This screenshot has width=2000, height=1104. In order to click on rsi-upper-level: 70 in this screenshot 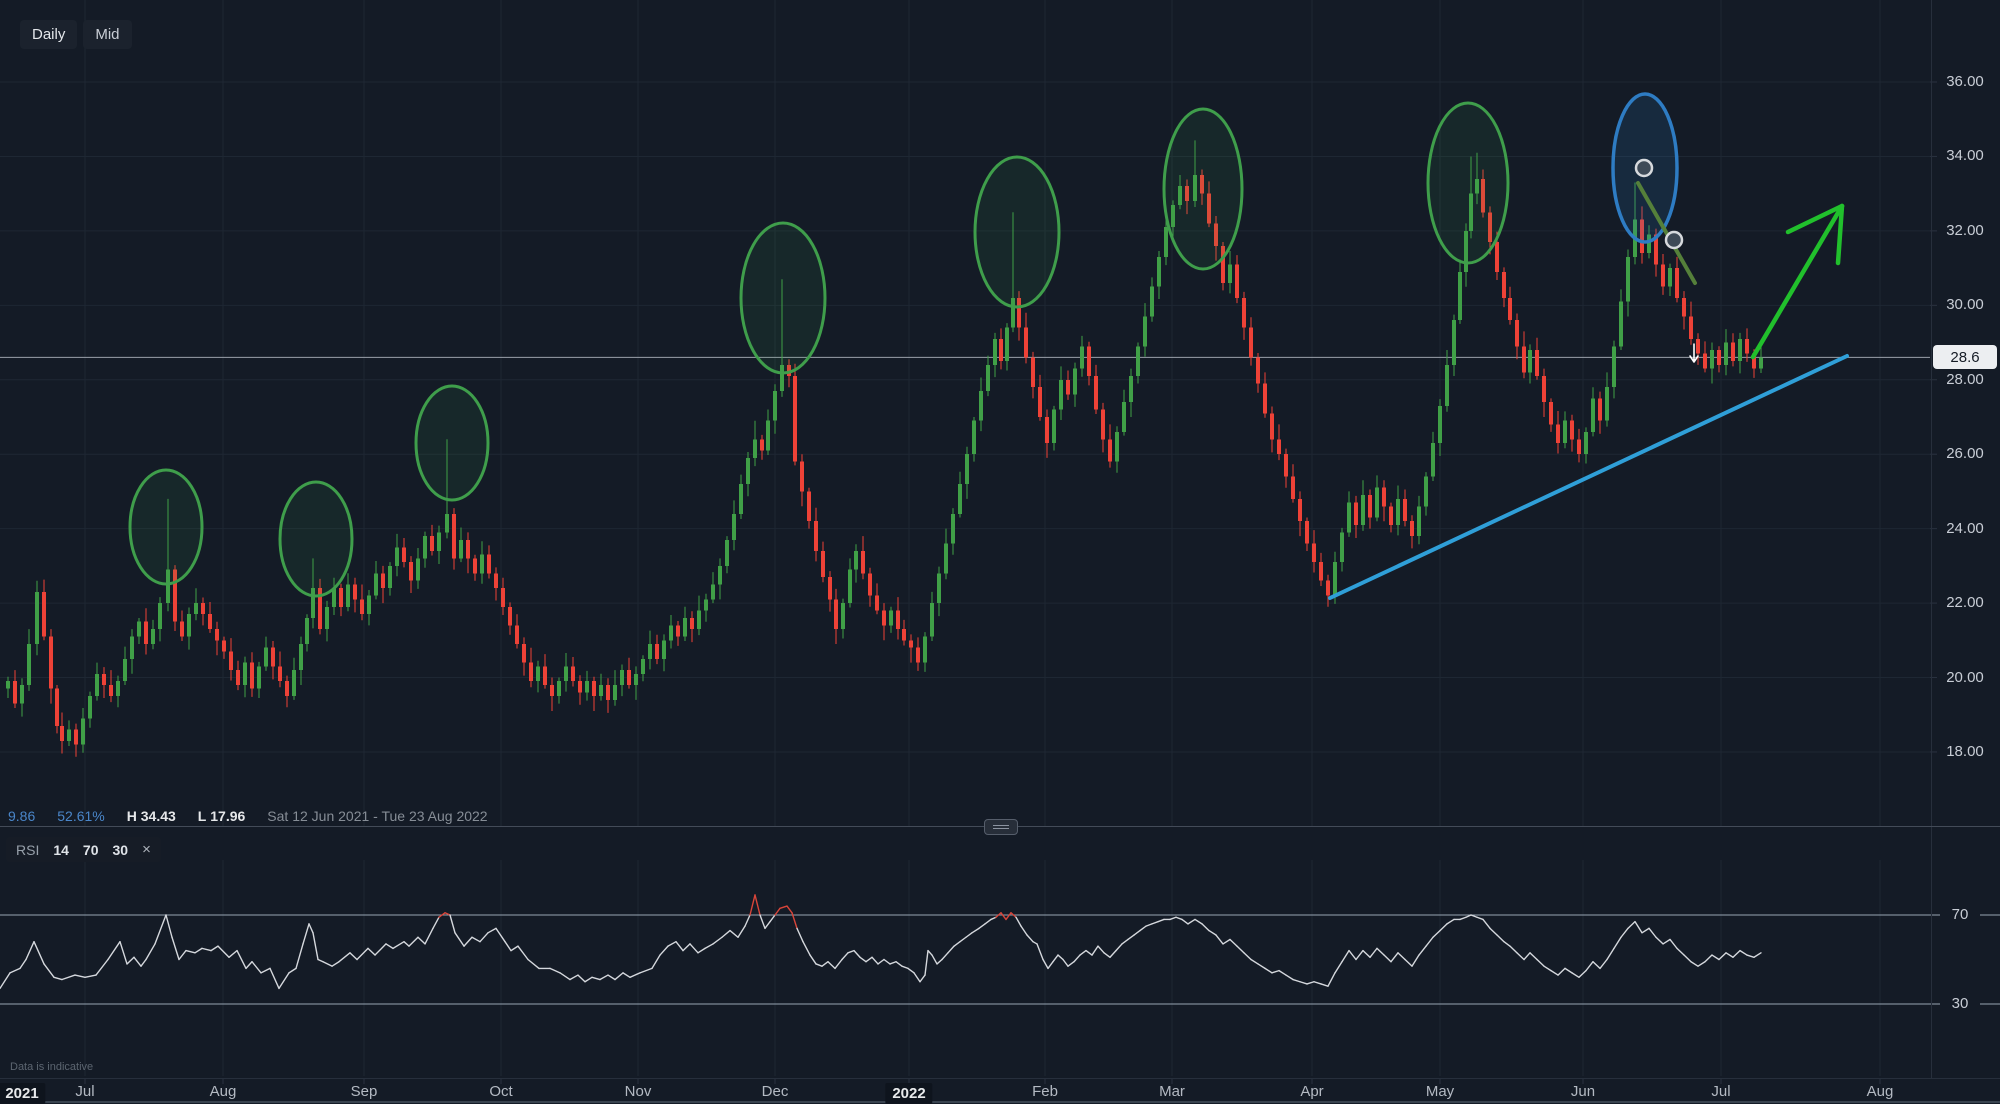, I will do `click(90, 849)`.